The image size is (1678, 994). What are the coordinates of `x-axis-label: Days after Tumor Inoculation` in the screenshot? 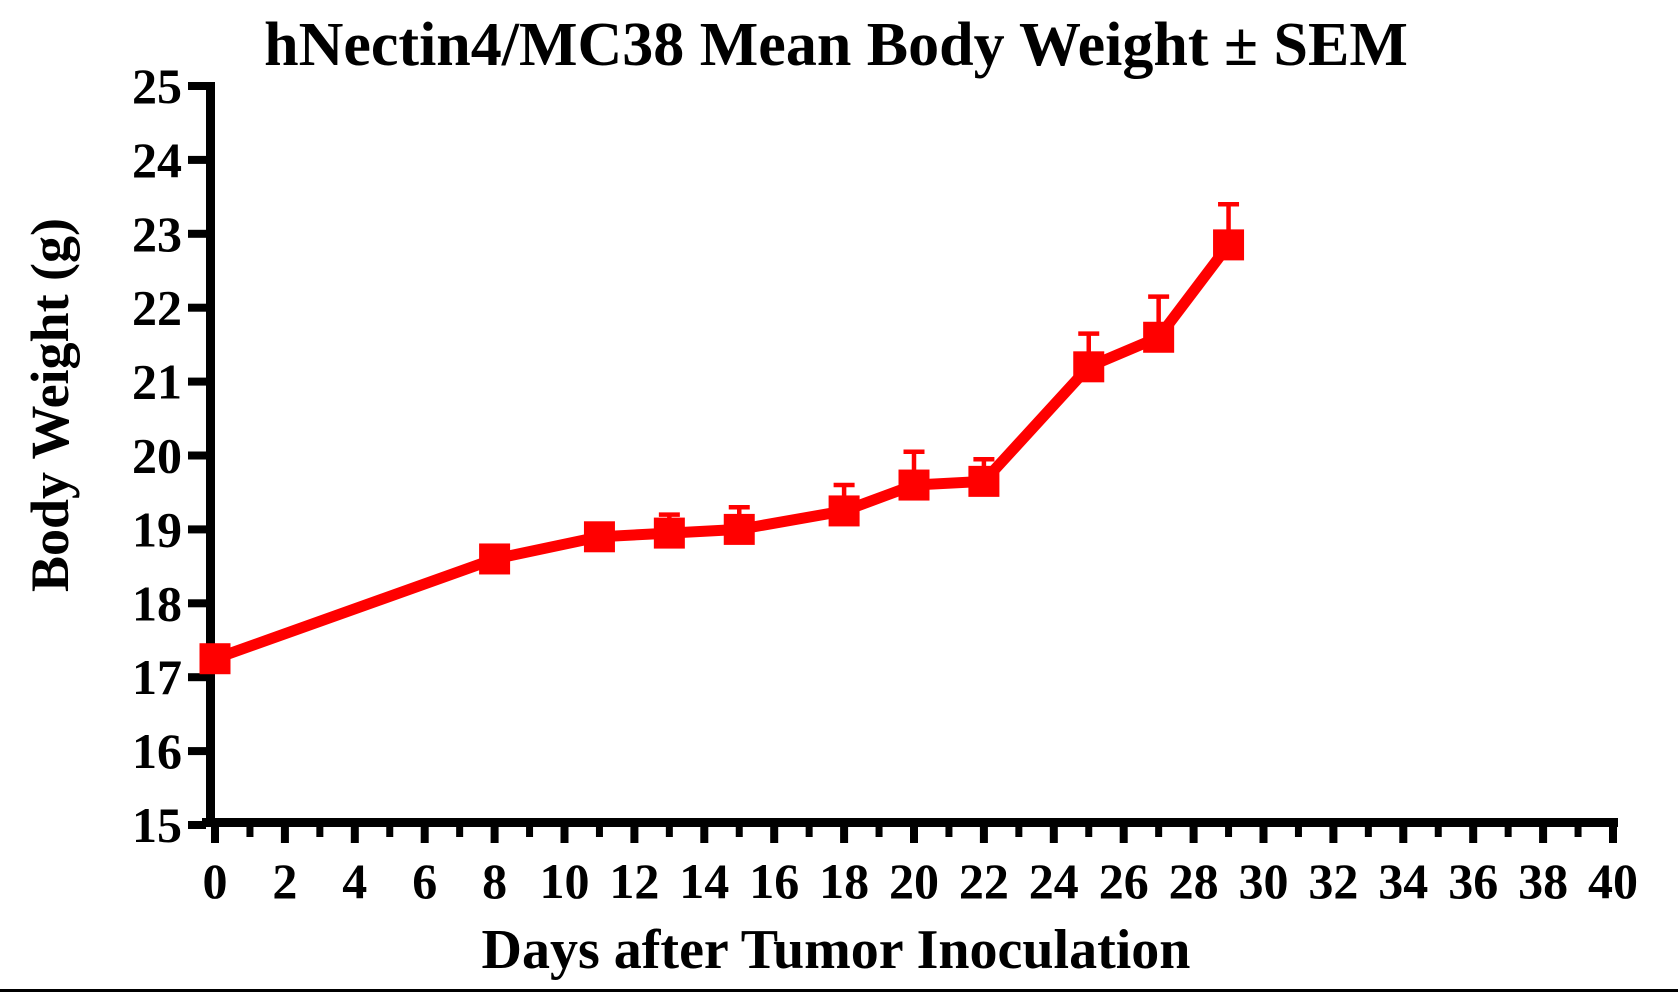 It's located at (836, 950).